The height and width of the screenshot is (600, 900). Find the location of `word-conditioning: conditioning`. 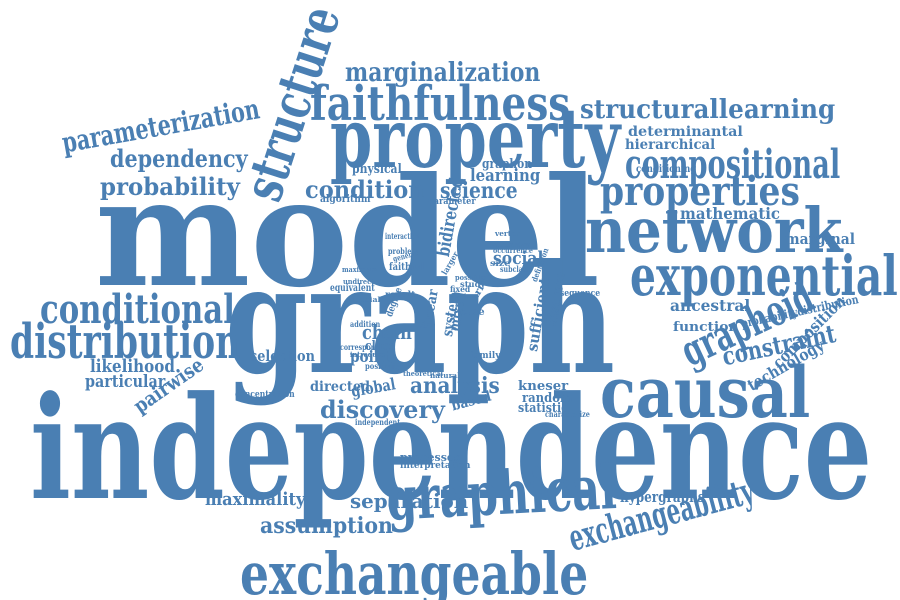

word-conditioning: conditioning is located at coordinates (666, 169).